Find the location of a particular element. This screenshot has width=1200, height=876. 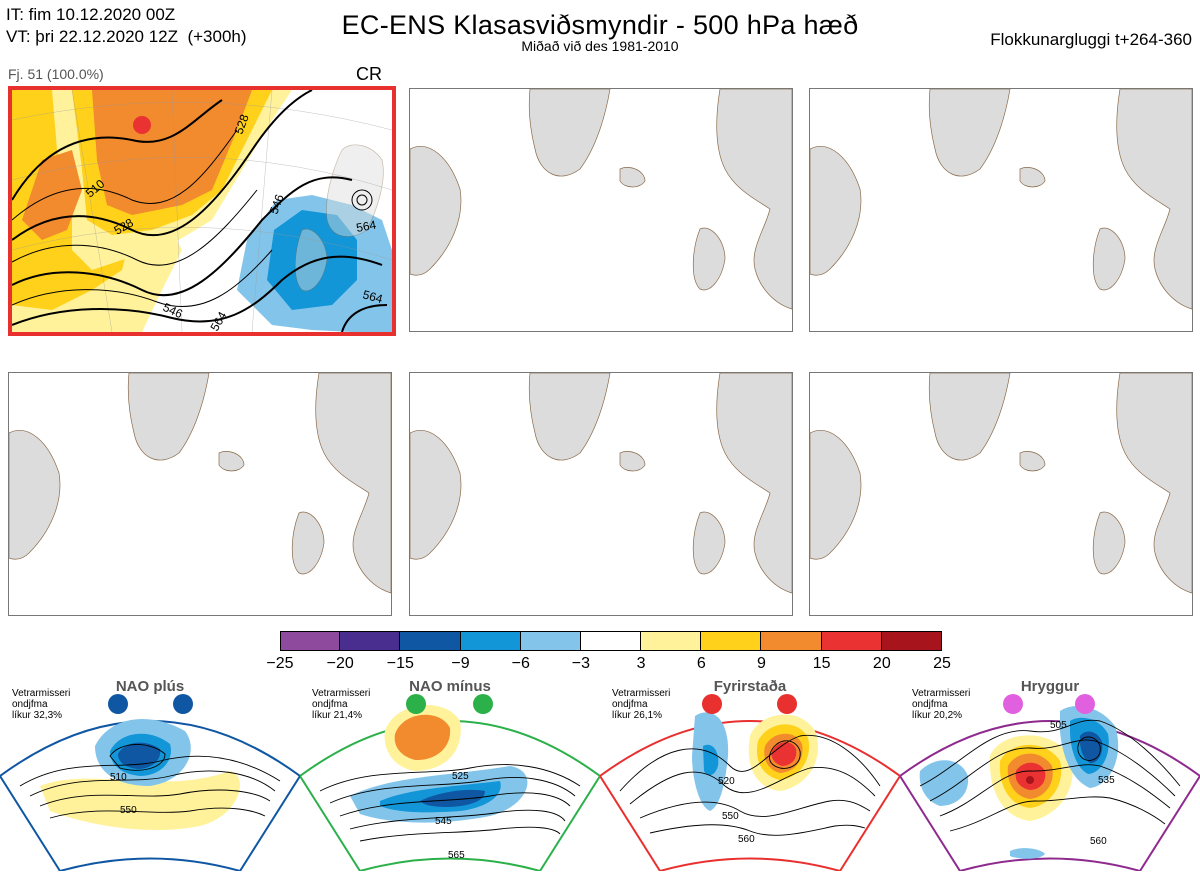

colorbar-tick-label: 3 is located at coordinates (641, 663).